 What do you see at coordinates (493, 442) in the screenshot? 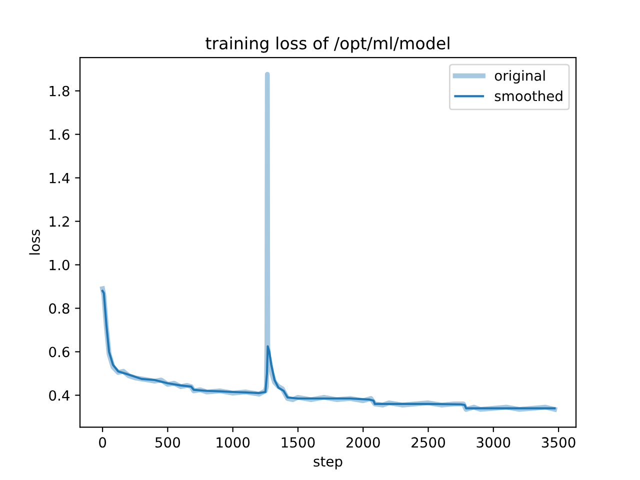
I see `x-tick-label: 3000` at bounding box center [493, 442].